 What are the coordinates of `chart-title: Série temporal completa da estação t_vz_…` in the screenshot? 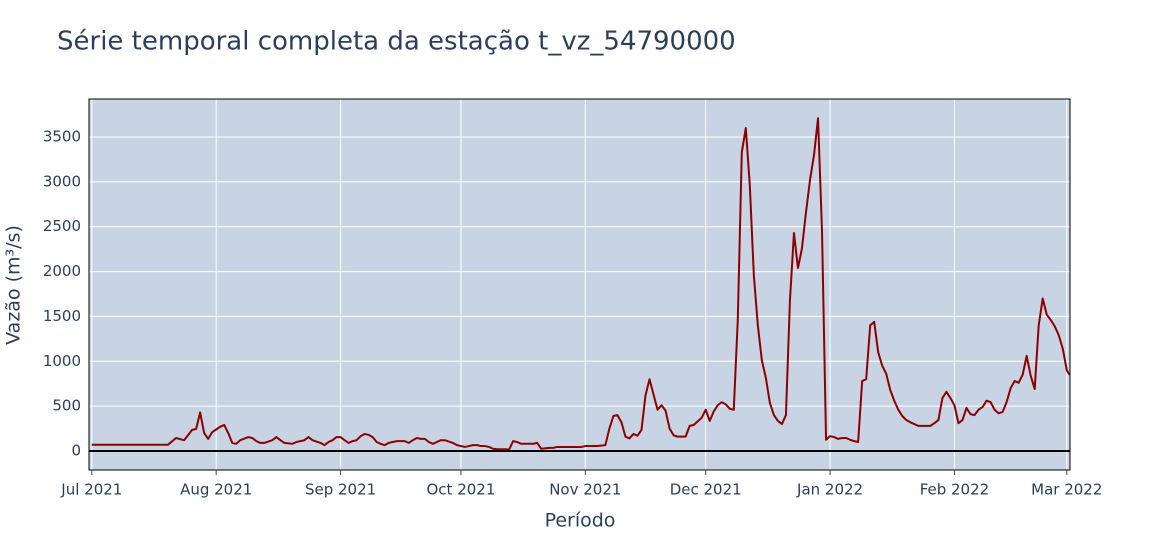 It's located at (396, 42).